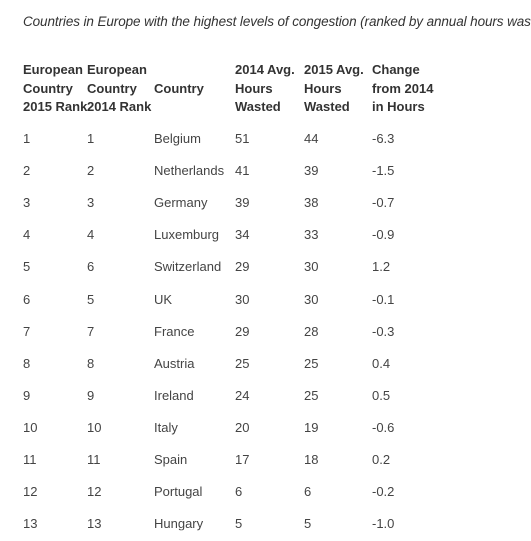  What do you see at coordinates (181, 203) in the screenshot?
I see `cell-country: Germany` at bounding box center [181, 203].